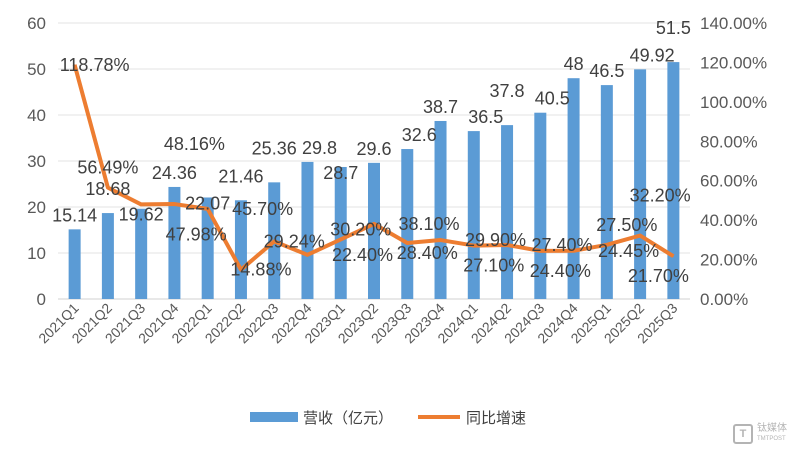 This screenshot has width=795, height=450. What do you see at coordinates (319, 148) in the screenshot?
I see `bar-data-label: 29.8` at bounding box center [319, 148].